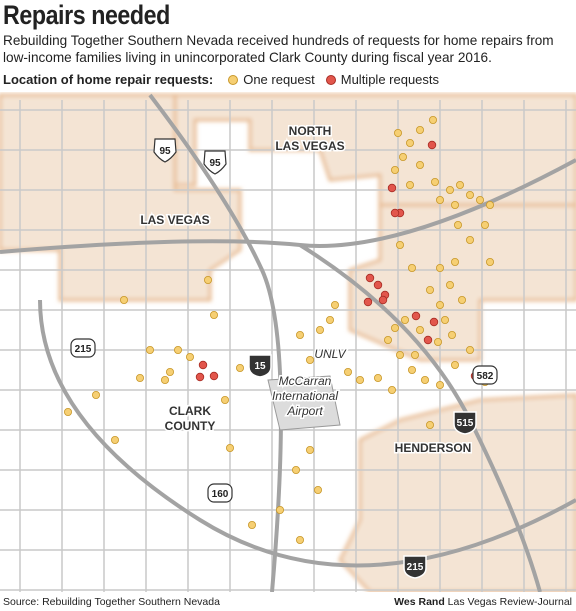 The height and width of the screenshot is (611, 576). I want to click on airport, so click(304, 403).